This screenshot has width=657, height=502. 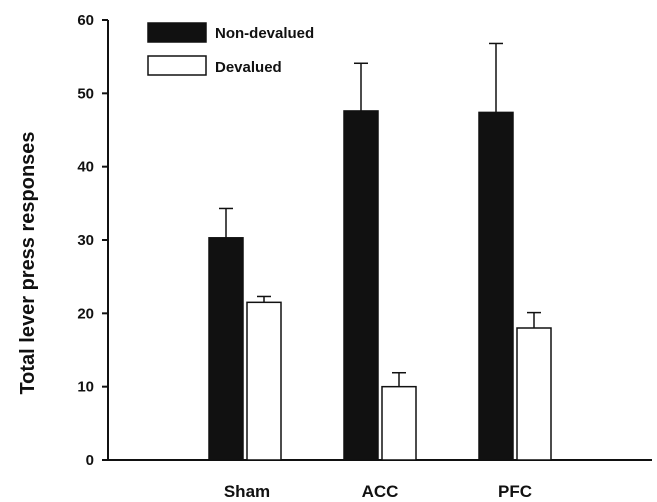 What do you see at coordinates (230, 49) in the screenshot?
I see `legend: Non-devalued Devalued` at bounding box center [230, 49].